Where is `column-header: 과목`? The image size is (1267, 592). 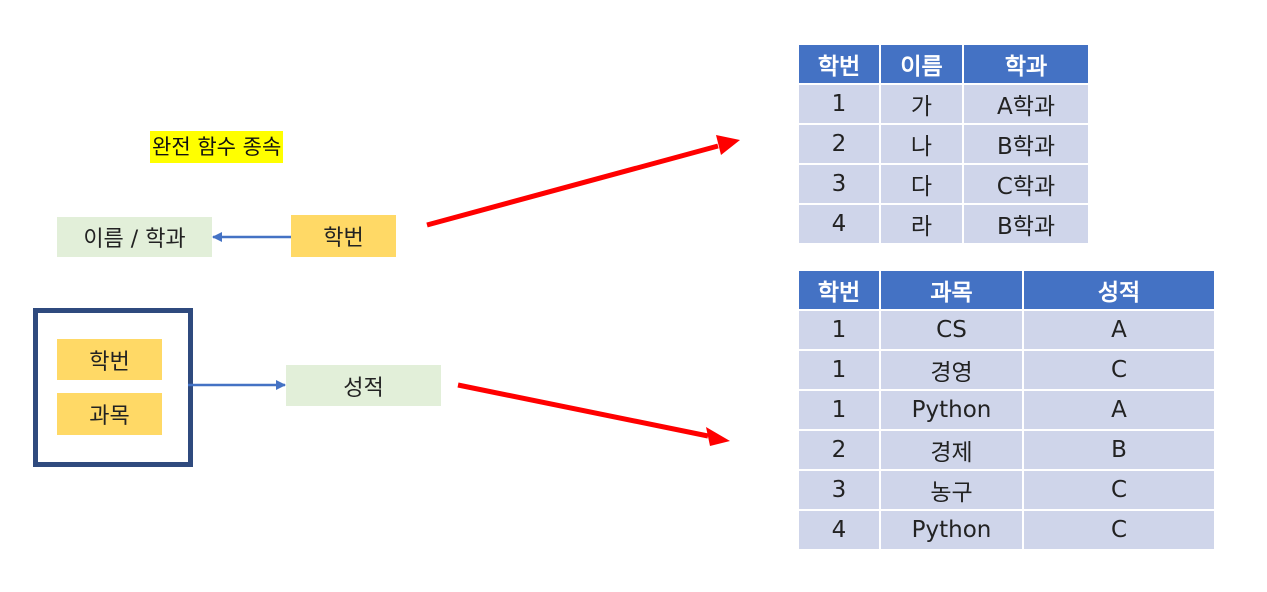
column-header: 과목 is located at coordinates (951, 290).